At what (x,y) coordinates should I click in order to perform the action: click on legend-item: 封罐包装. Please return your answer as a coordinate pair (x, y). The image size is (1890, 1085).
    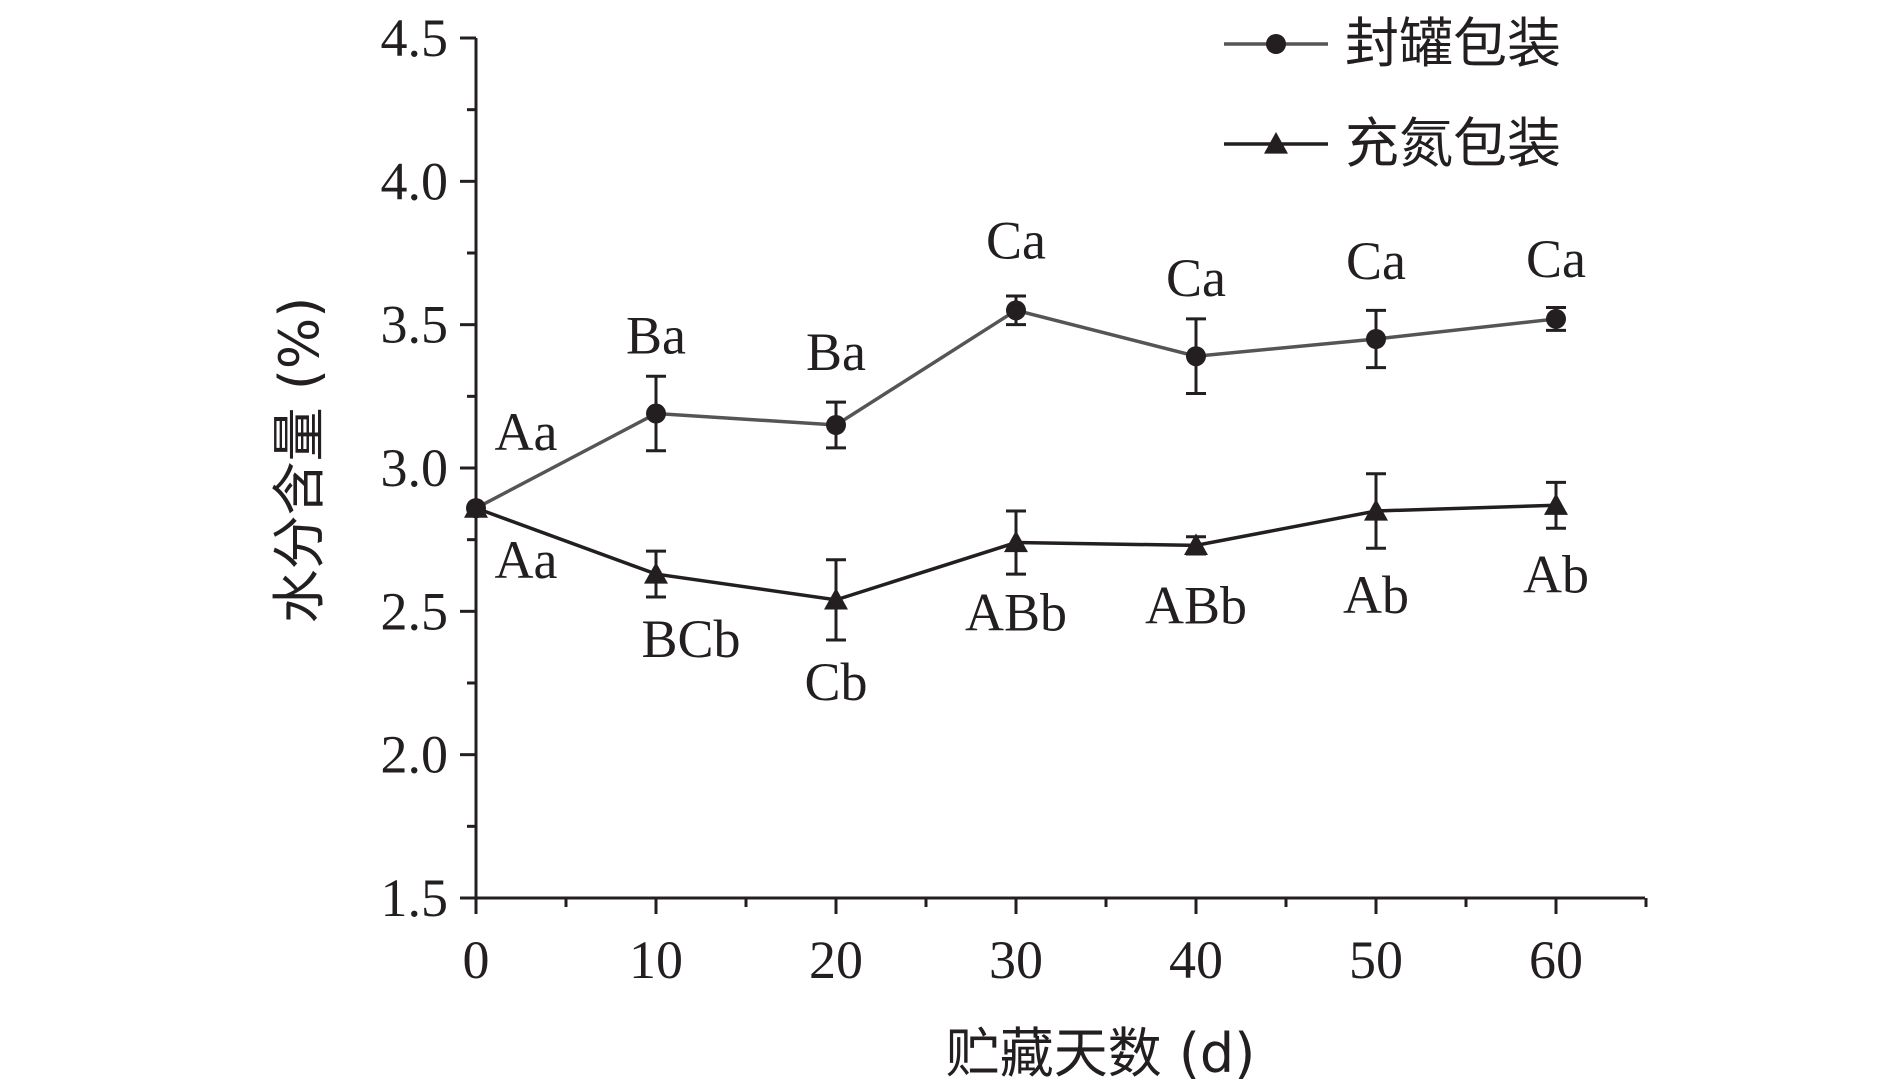
    Looking at the image, I should click on (1392, 43).